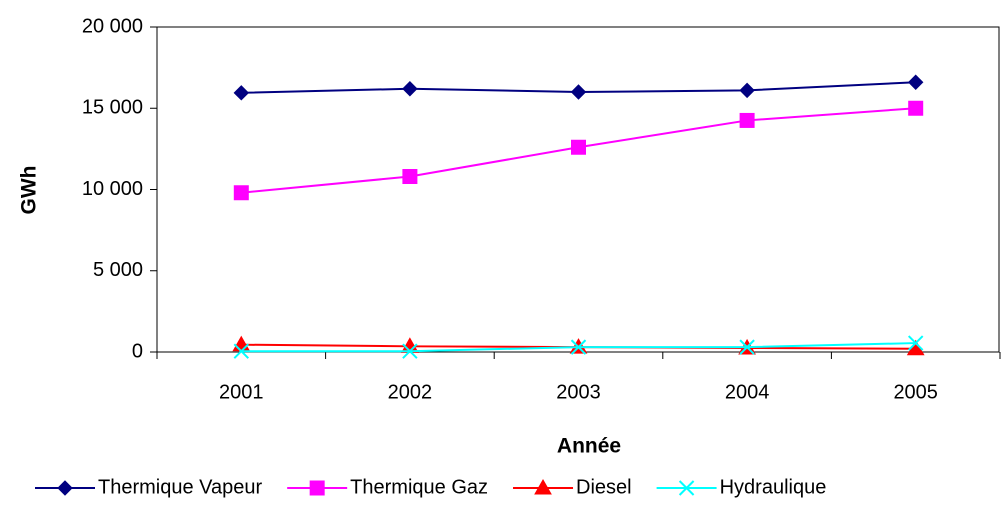 This screenshot has height=530, width=1001. Describe the element at coordinates (604, 487) in the screenshot. I see `legend-label: Diesel` at that location.